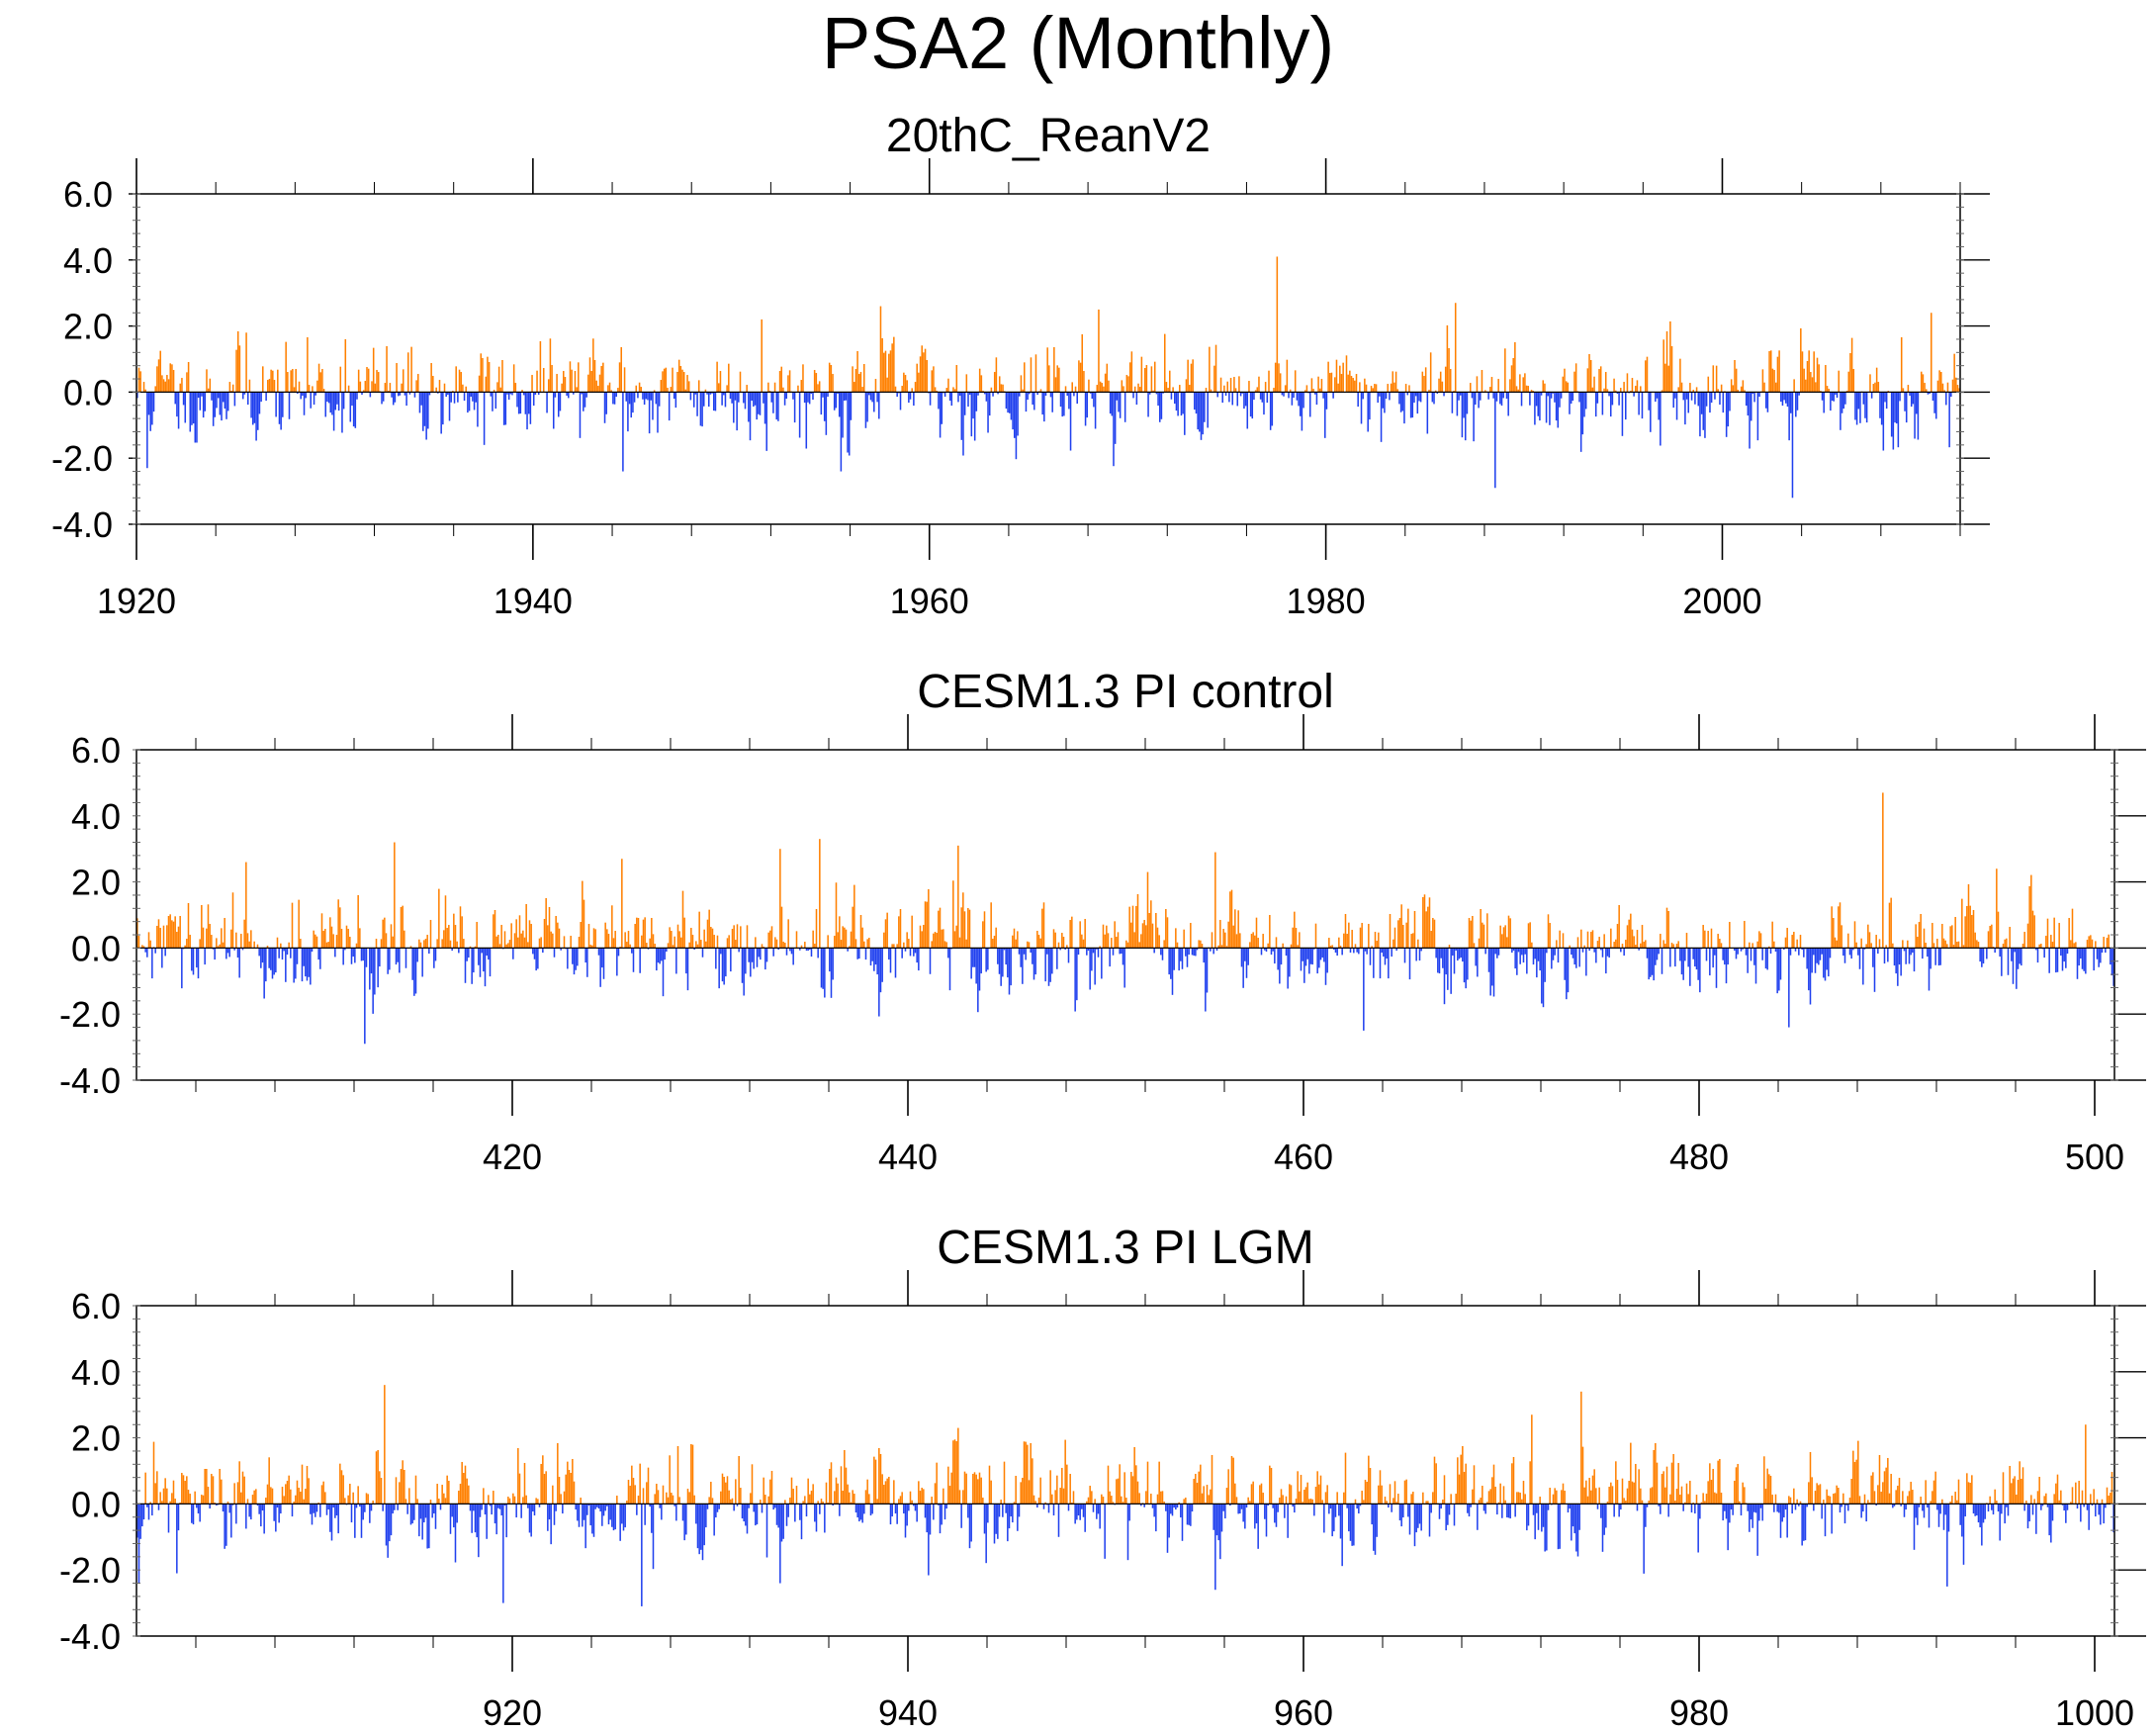  What do you see at coordinates (1048, 136) in the screenshot?
I see `panel-title: 20thC_ReanV2` at bounding box center [1048, 136].